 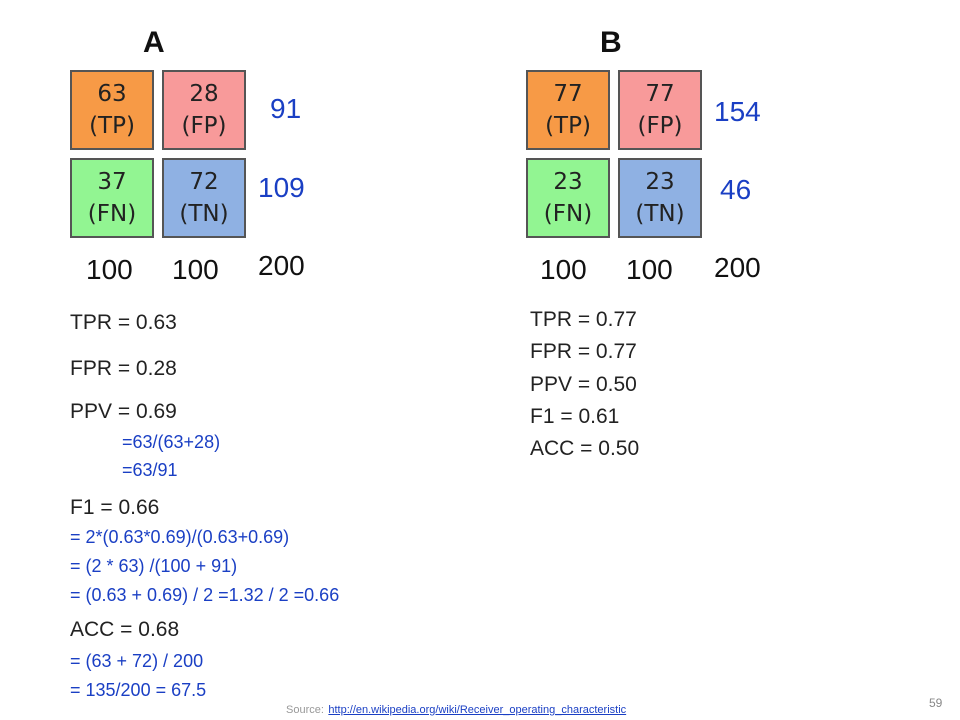 I want to click on panel-b-f1: F1 = 0.61, so click(x=575, y=416).